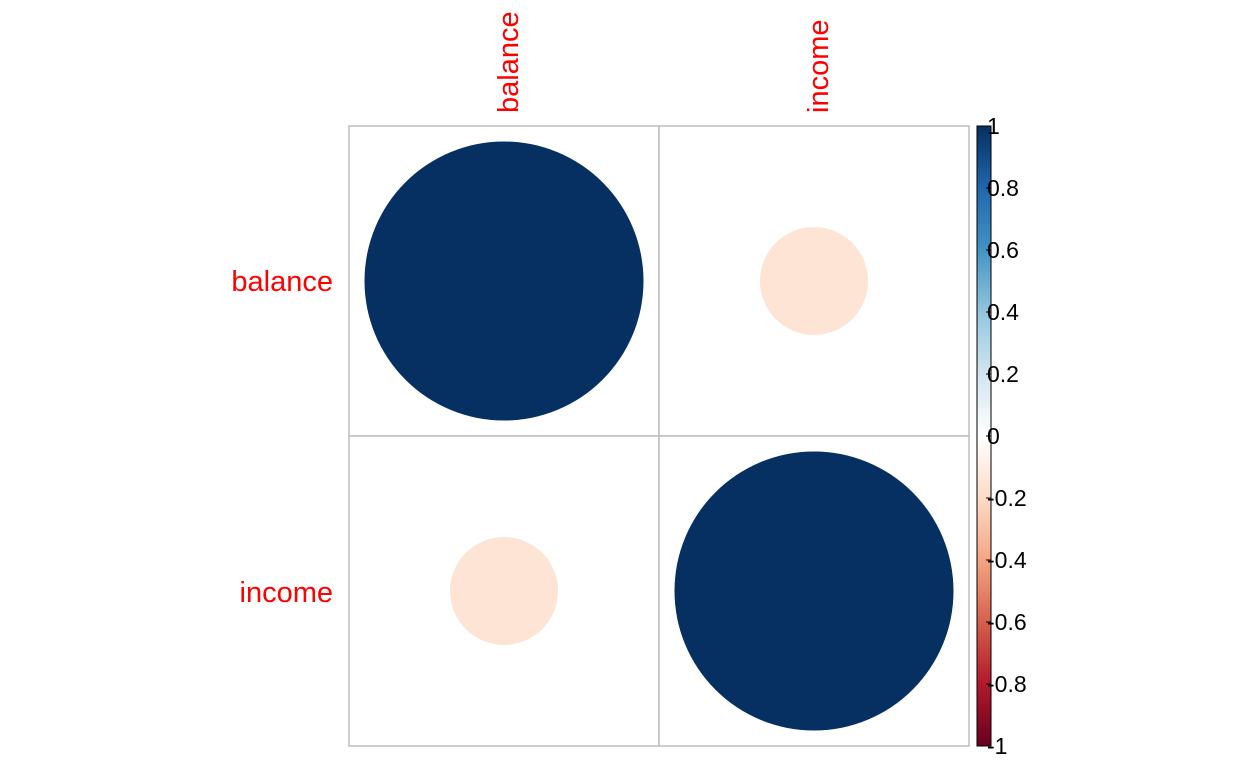  What do you see at coordinates (814, 591) in the screenshot?
I see `circle-income-income` at bounding box center [814, 591].